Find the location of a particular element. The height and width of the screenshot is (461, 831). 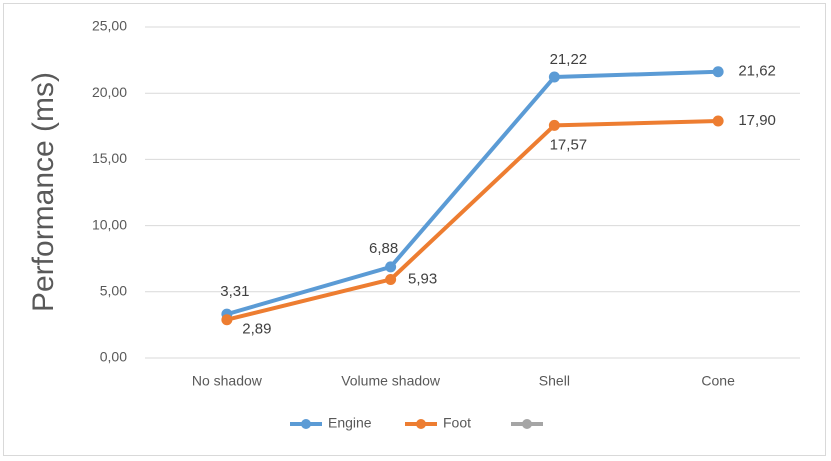

x-tick-label: No shadow is located at coordinates (227, 381).